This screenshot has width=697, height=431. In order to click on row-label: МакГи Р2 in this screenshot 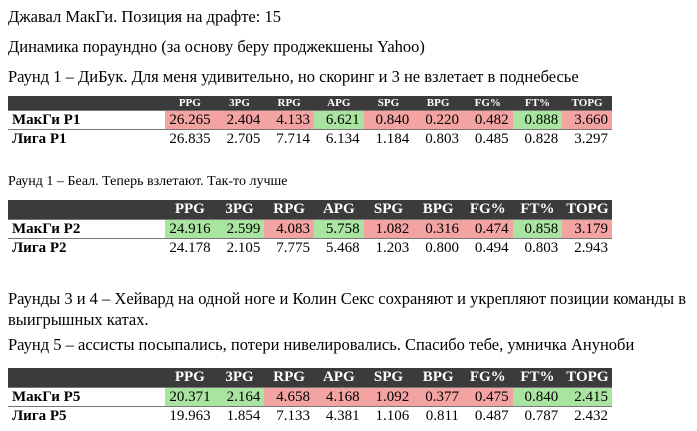, I will do `click(86, 229)`.